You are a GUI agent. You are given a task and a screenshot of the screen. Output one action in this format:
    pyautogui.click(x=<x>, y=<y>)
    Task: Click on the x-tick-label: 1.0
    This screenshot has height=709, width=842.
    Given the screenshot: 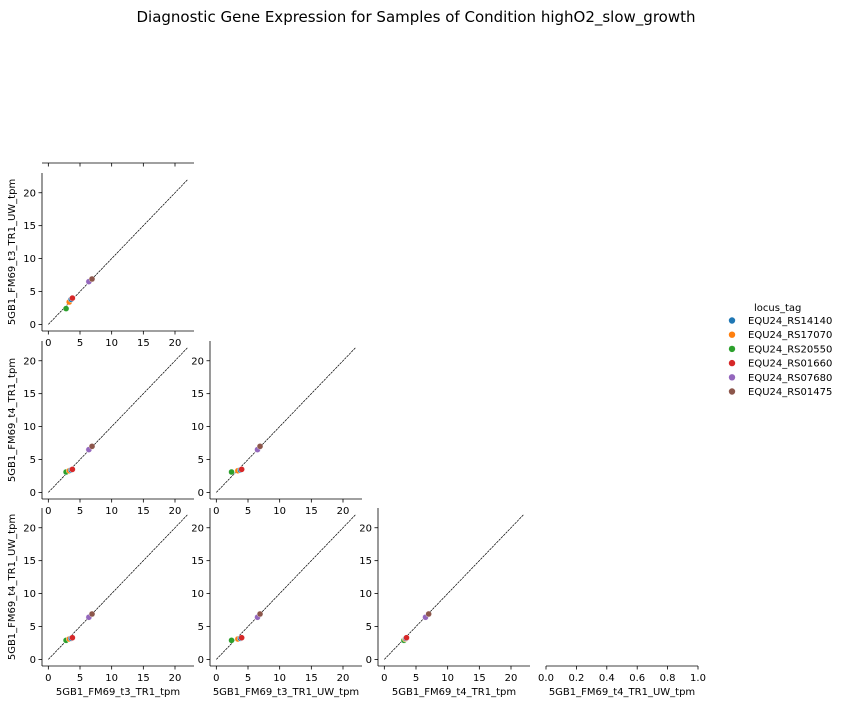 What is the action you would take?
    pyautogui.click(x=698, y=678)
    